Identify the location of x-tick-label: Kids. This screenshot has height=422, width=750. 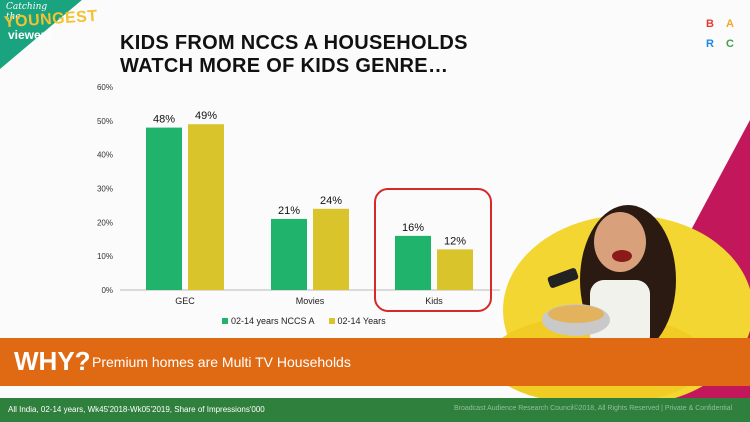
(434, 301).